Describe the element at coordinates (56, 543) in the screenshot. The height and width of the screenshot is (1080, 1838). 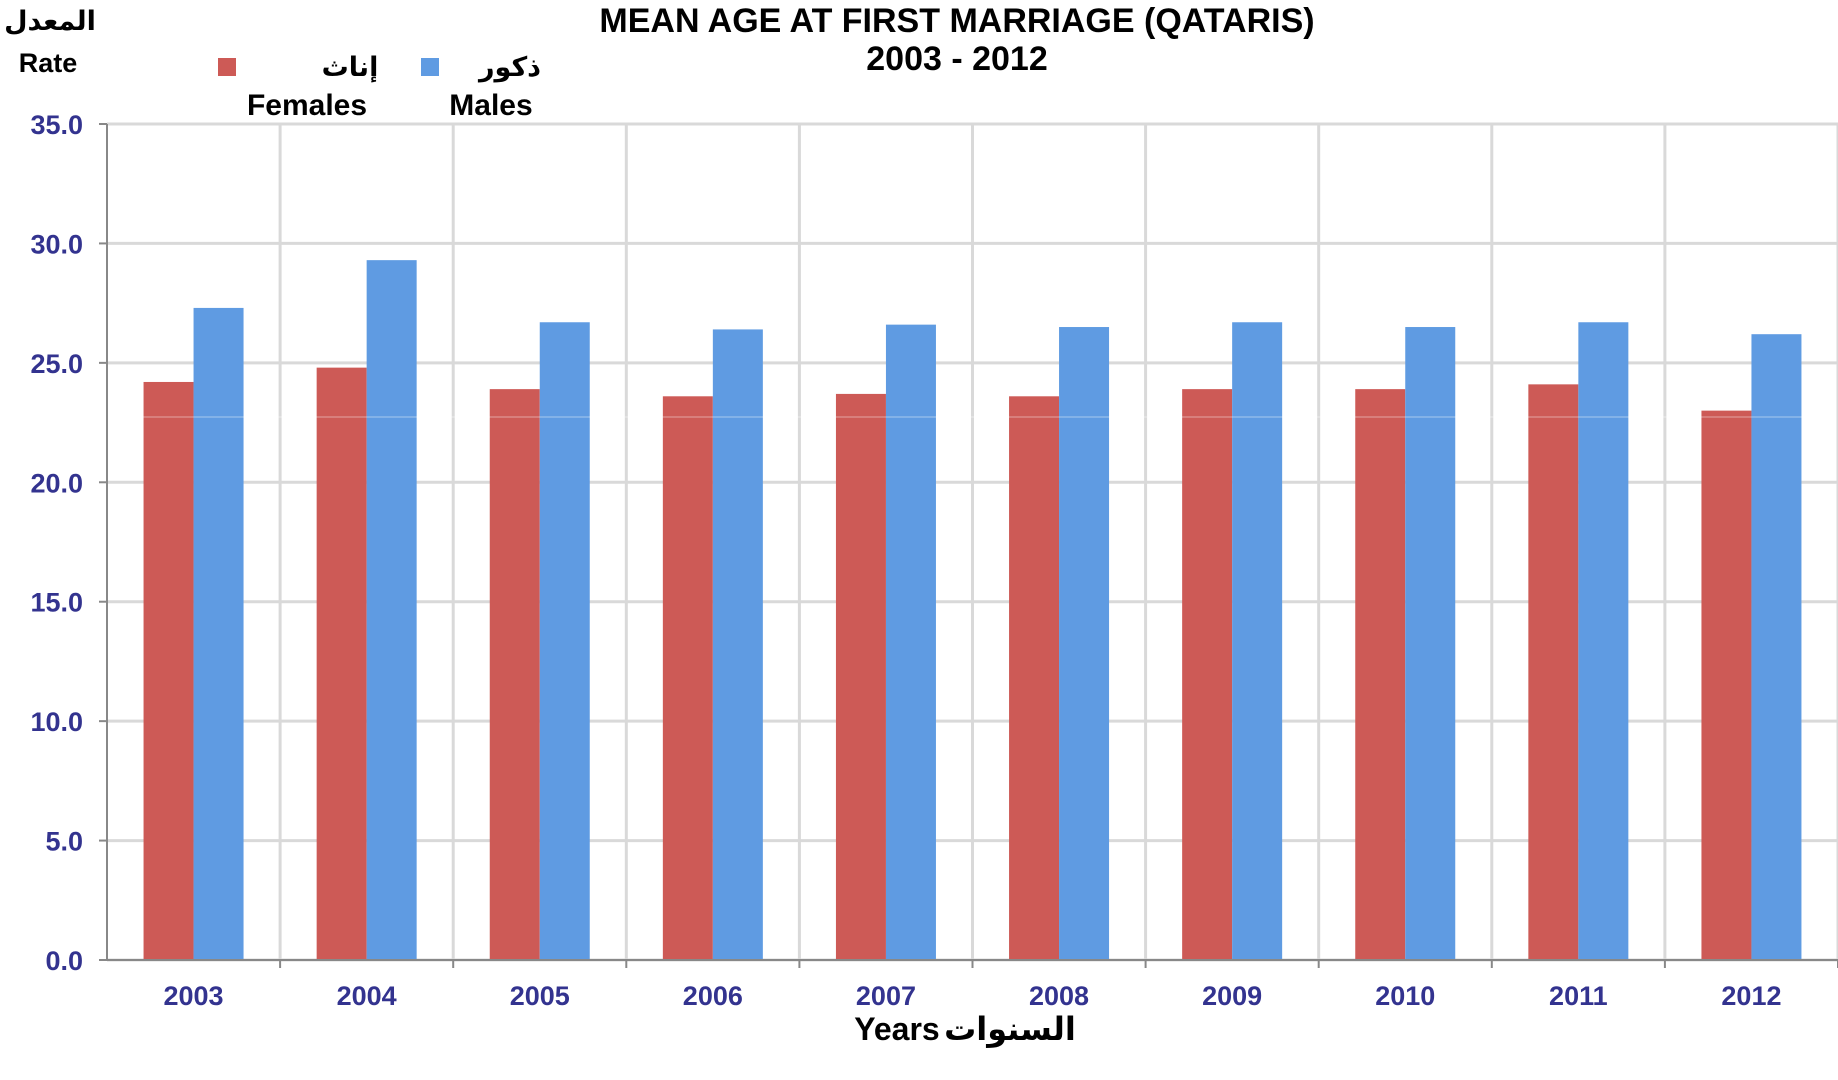
I see `y-tick-labels: 0.0 5.0 10.0 15.0 20.0 25.0 30.0 35.0` at that location.